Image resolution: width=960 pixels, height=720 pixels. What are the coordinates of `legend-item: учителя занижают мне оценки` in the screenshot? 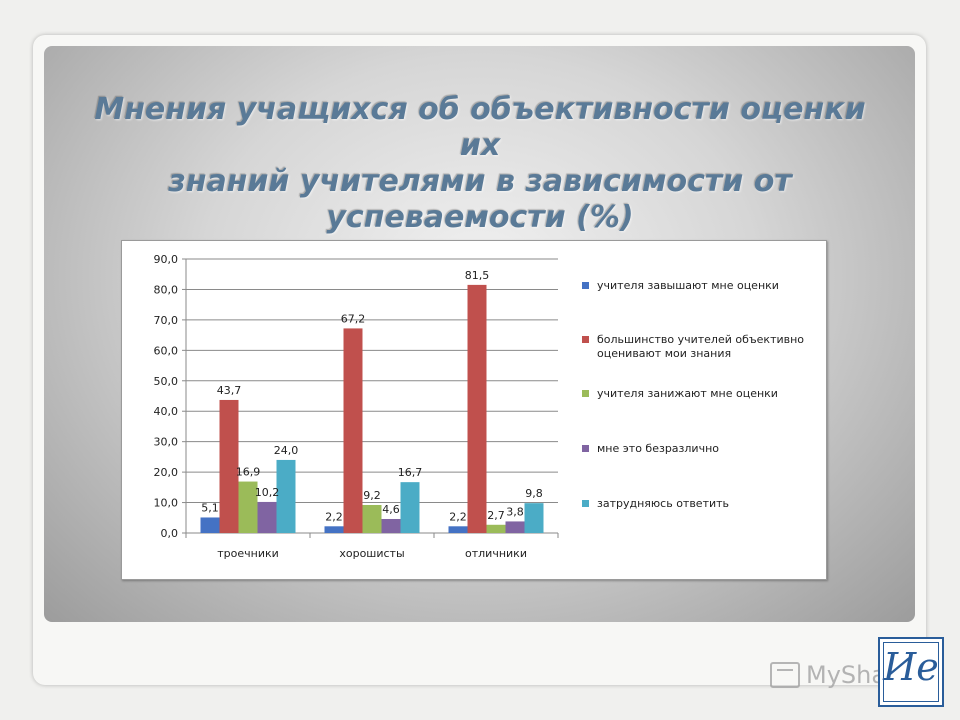 It's located at (698, 394).